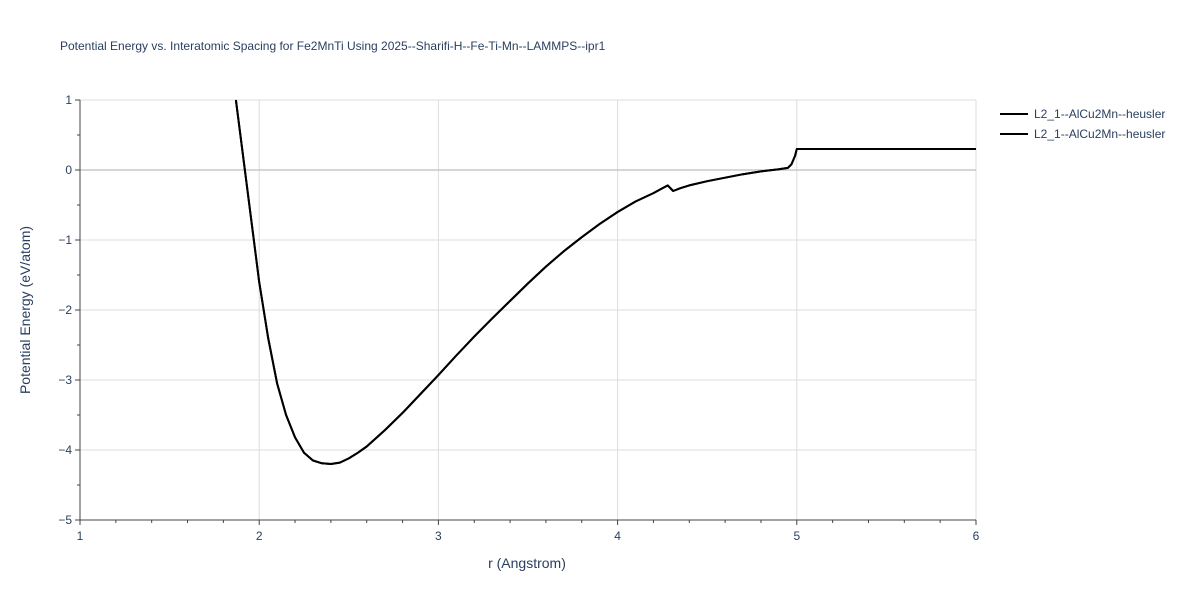 This screenshot has height=600, width=1200. What do you see at coordinates (259, 536) in the screenshot?
I see `x-tick-label: 2` at bounding box center [259, 536].